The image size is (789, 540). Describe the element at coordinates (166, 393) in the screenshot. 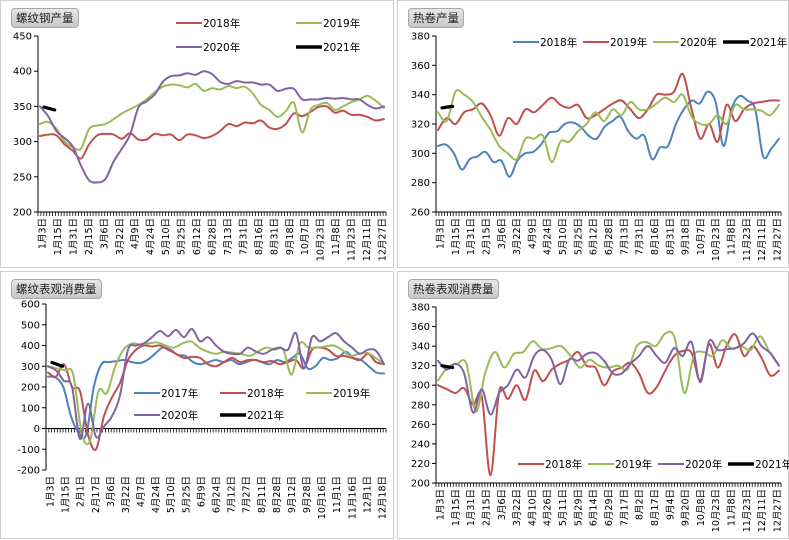

I see `legend-item: 2017年` at that location.